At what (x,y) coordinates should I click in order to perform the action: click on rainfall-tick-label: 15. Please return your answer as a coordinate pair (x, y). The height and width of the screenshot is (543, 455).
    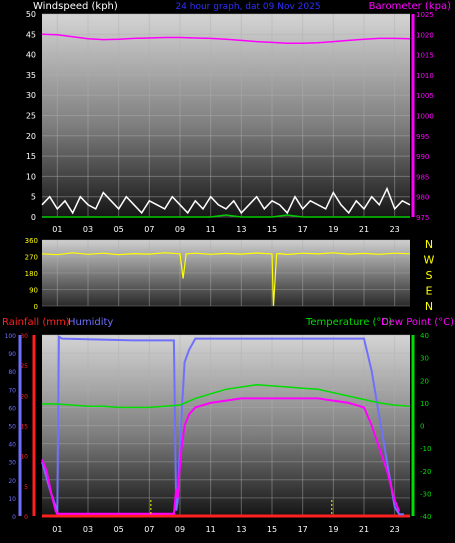
    Looking at the image, I should click on (24, 427).